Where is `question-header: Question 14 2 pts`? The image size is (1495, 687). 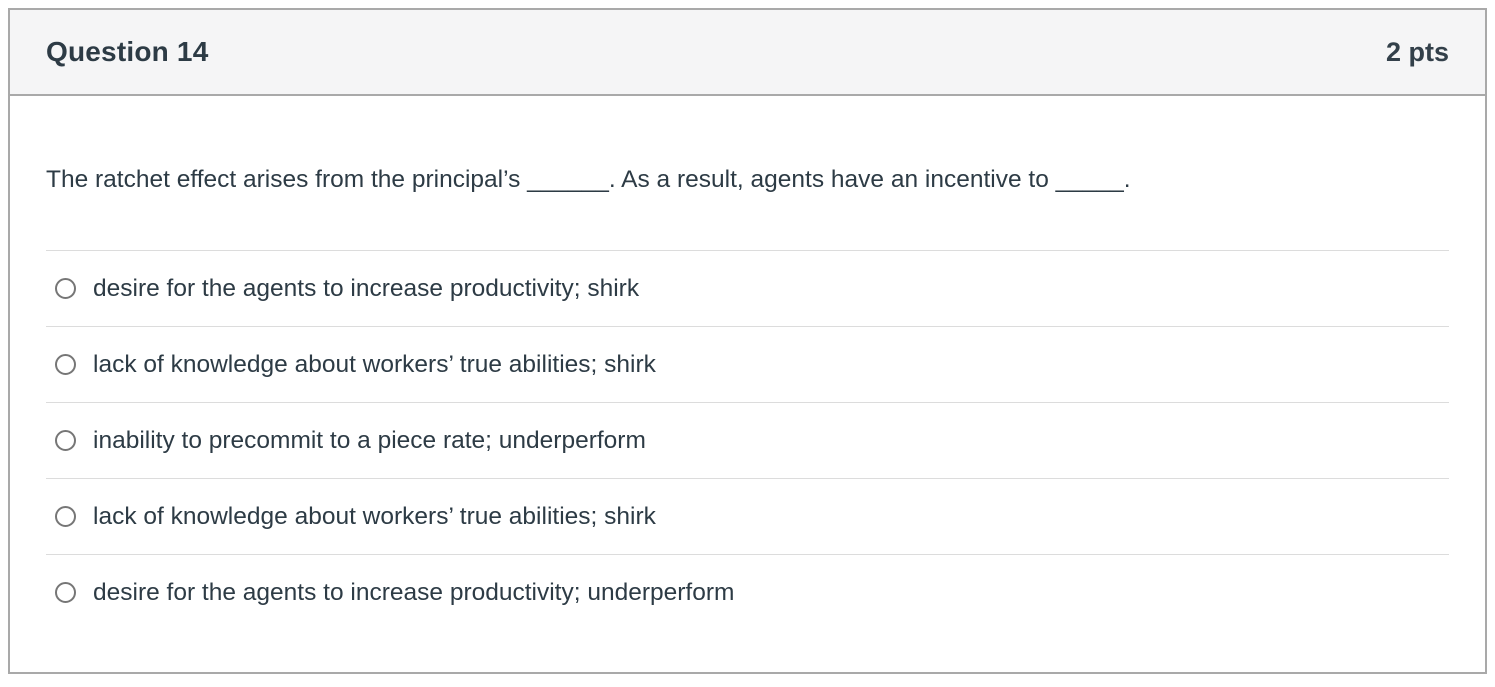 question-header: Question 14 2 pts is located at coordinates (747, 53).